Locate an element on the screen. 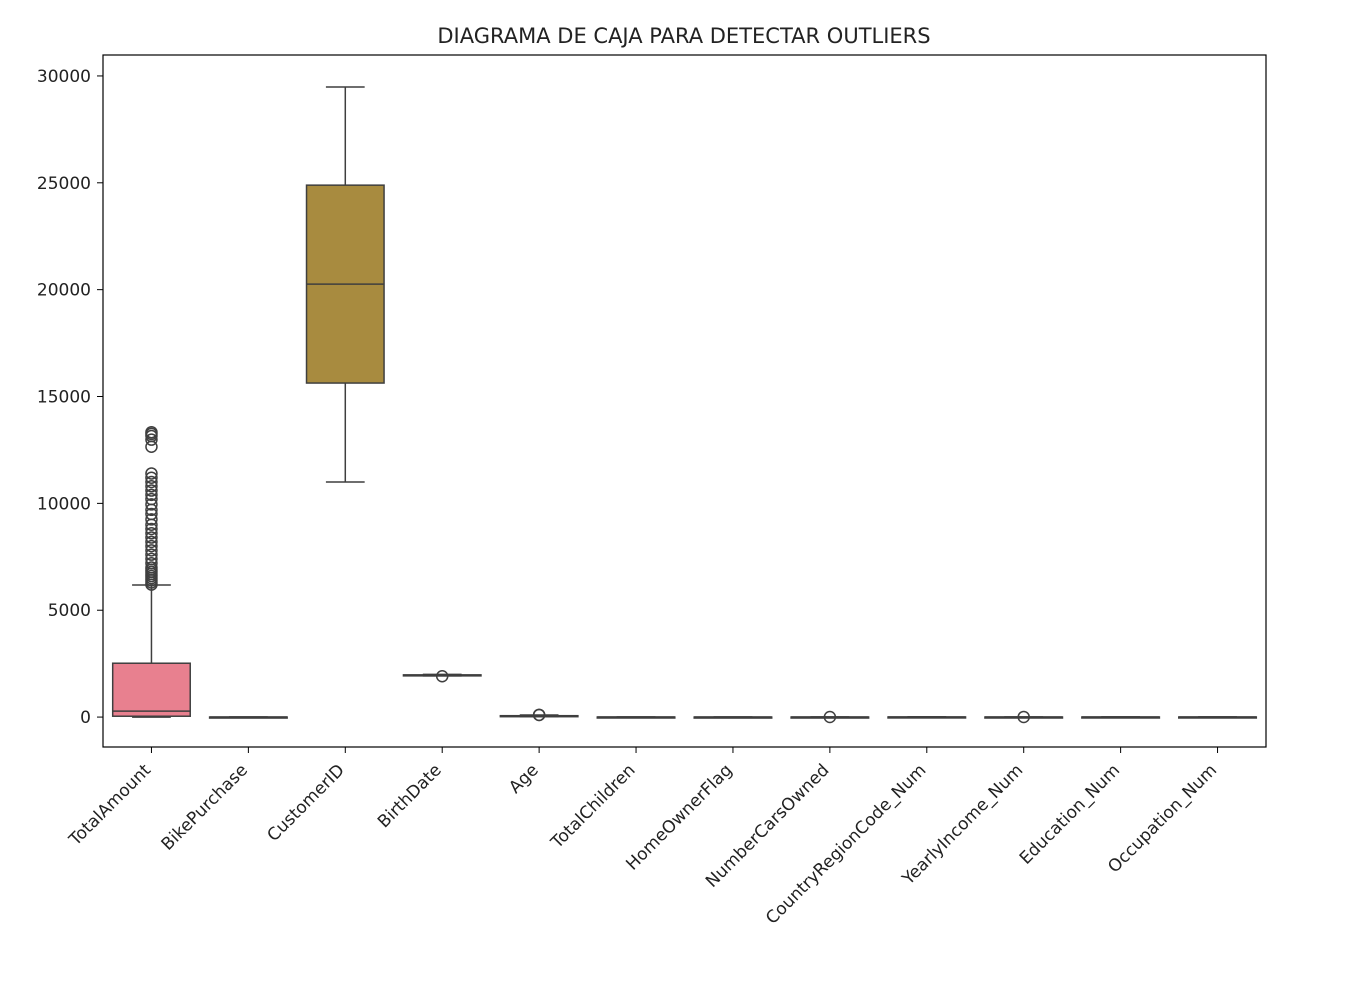 The height and width of the screenshot is (1006, 1359). x-tick-label: TotalAmount is located at coordinates (110, 805).